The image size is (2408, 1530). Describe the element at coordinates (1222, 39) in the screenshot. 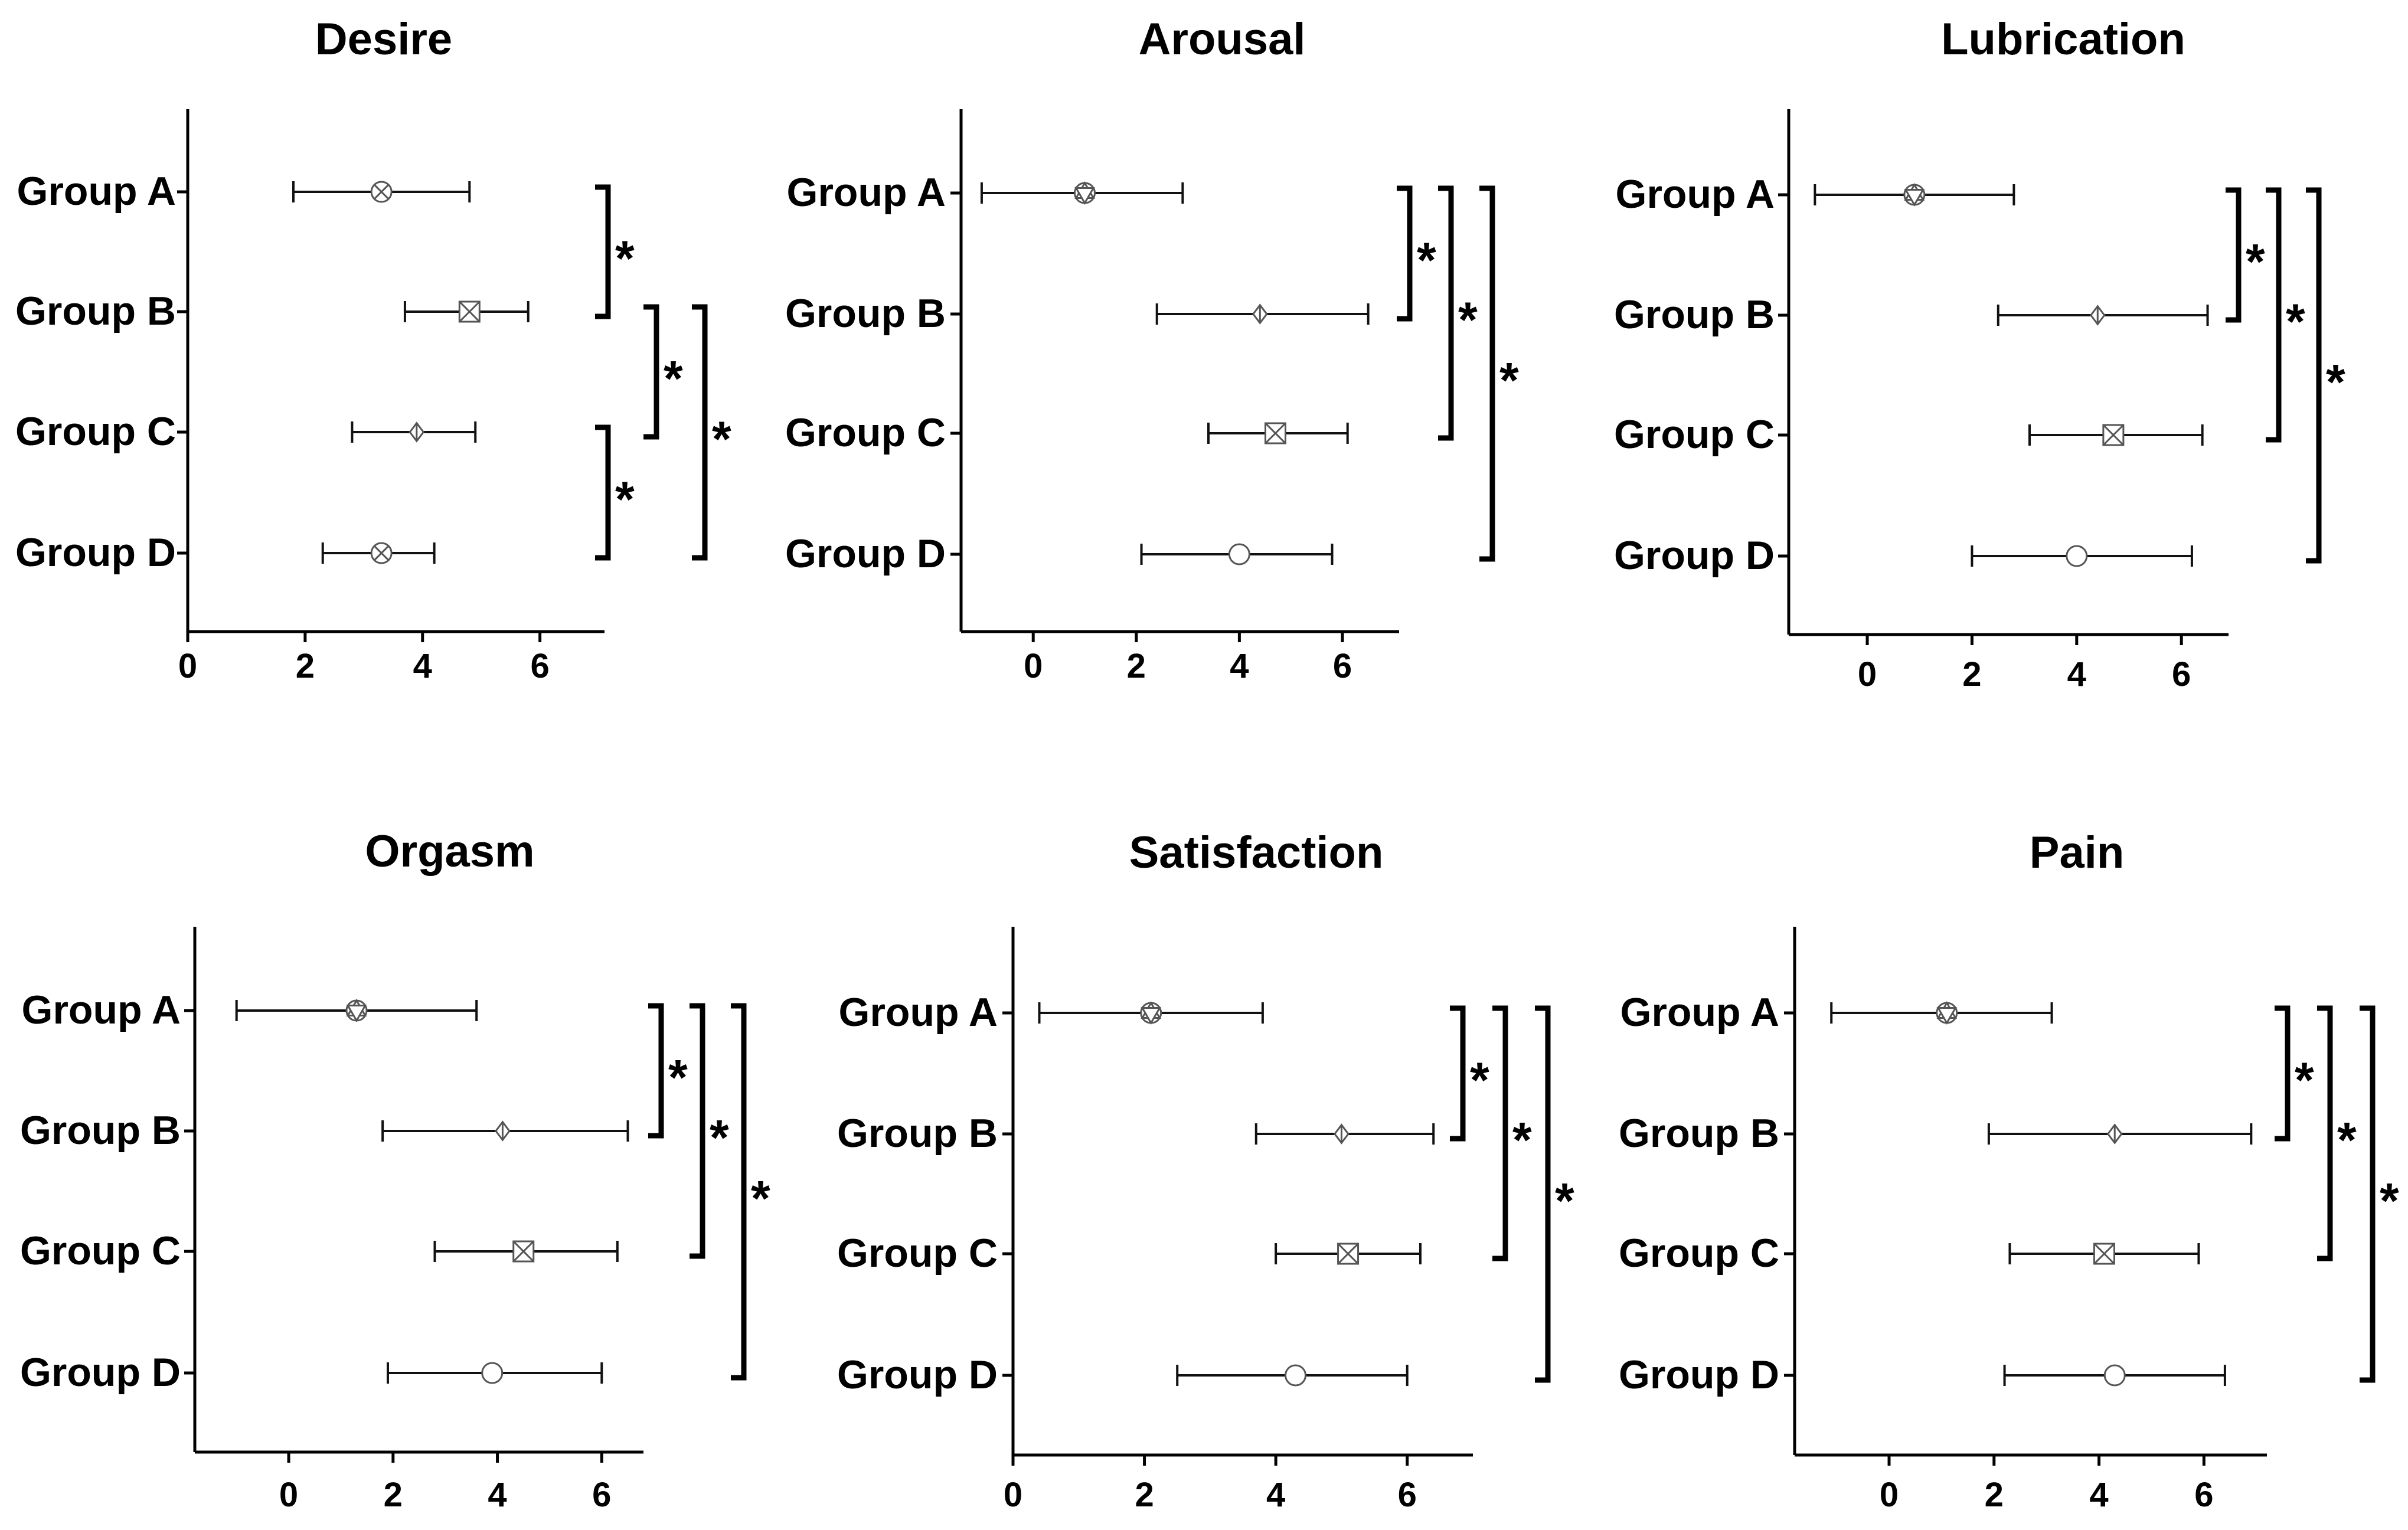

I see `panel-title: Arousal` at that location.